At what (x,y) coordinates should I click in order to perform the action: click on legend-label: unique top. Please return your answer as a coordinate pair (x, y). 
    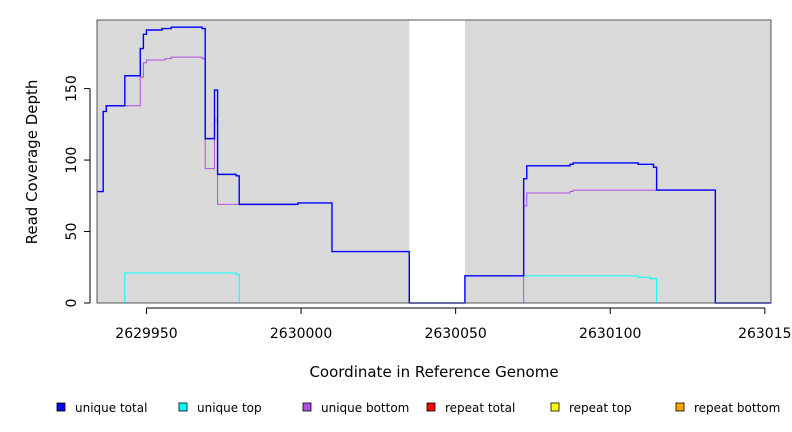
    Looking at the image, I should click on (229, 408).